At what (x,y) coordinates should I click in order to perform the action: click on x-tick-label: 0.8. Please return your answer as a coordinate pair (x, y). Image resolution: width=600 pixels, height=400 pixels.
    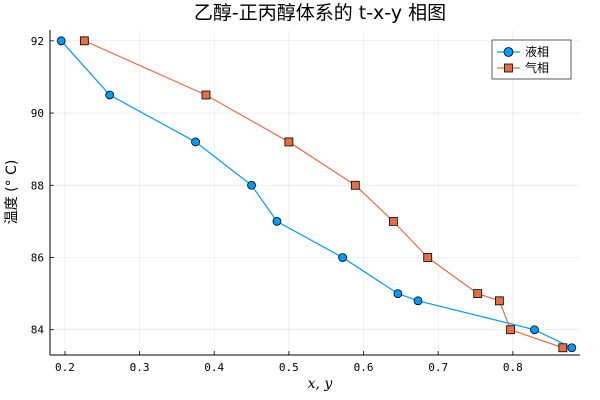
    Looking at the image, I should click on (513, 367).